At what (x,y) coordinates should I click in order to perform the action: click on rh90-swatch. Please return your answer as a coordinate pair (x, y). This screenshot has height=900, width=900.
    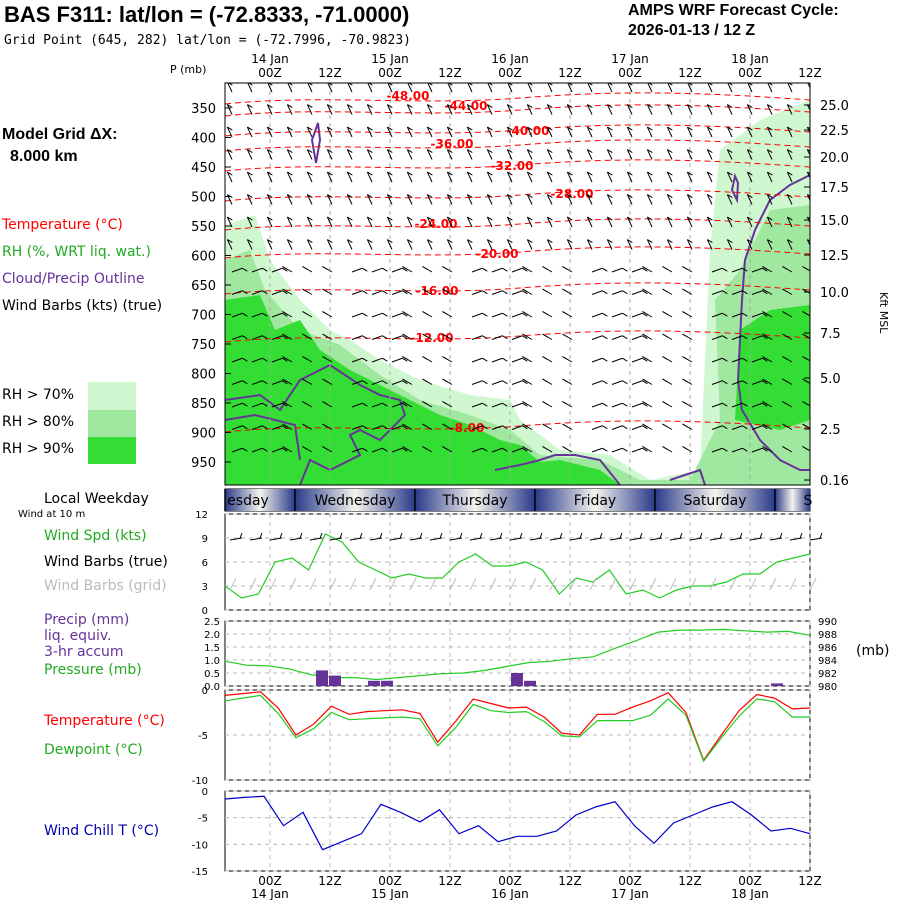
    Looking at the image, I should click on (112, 450).